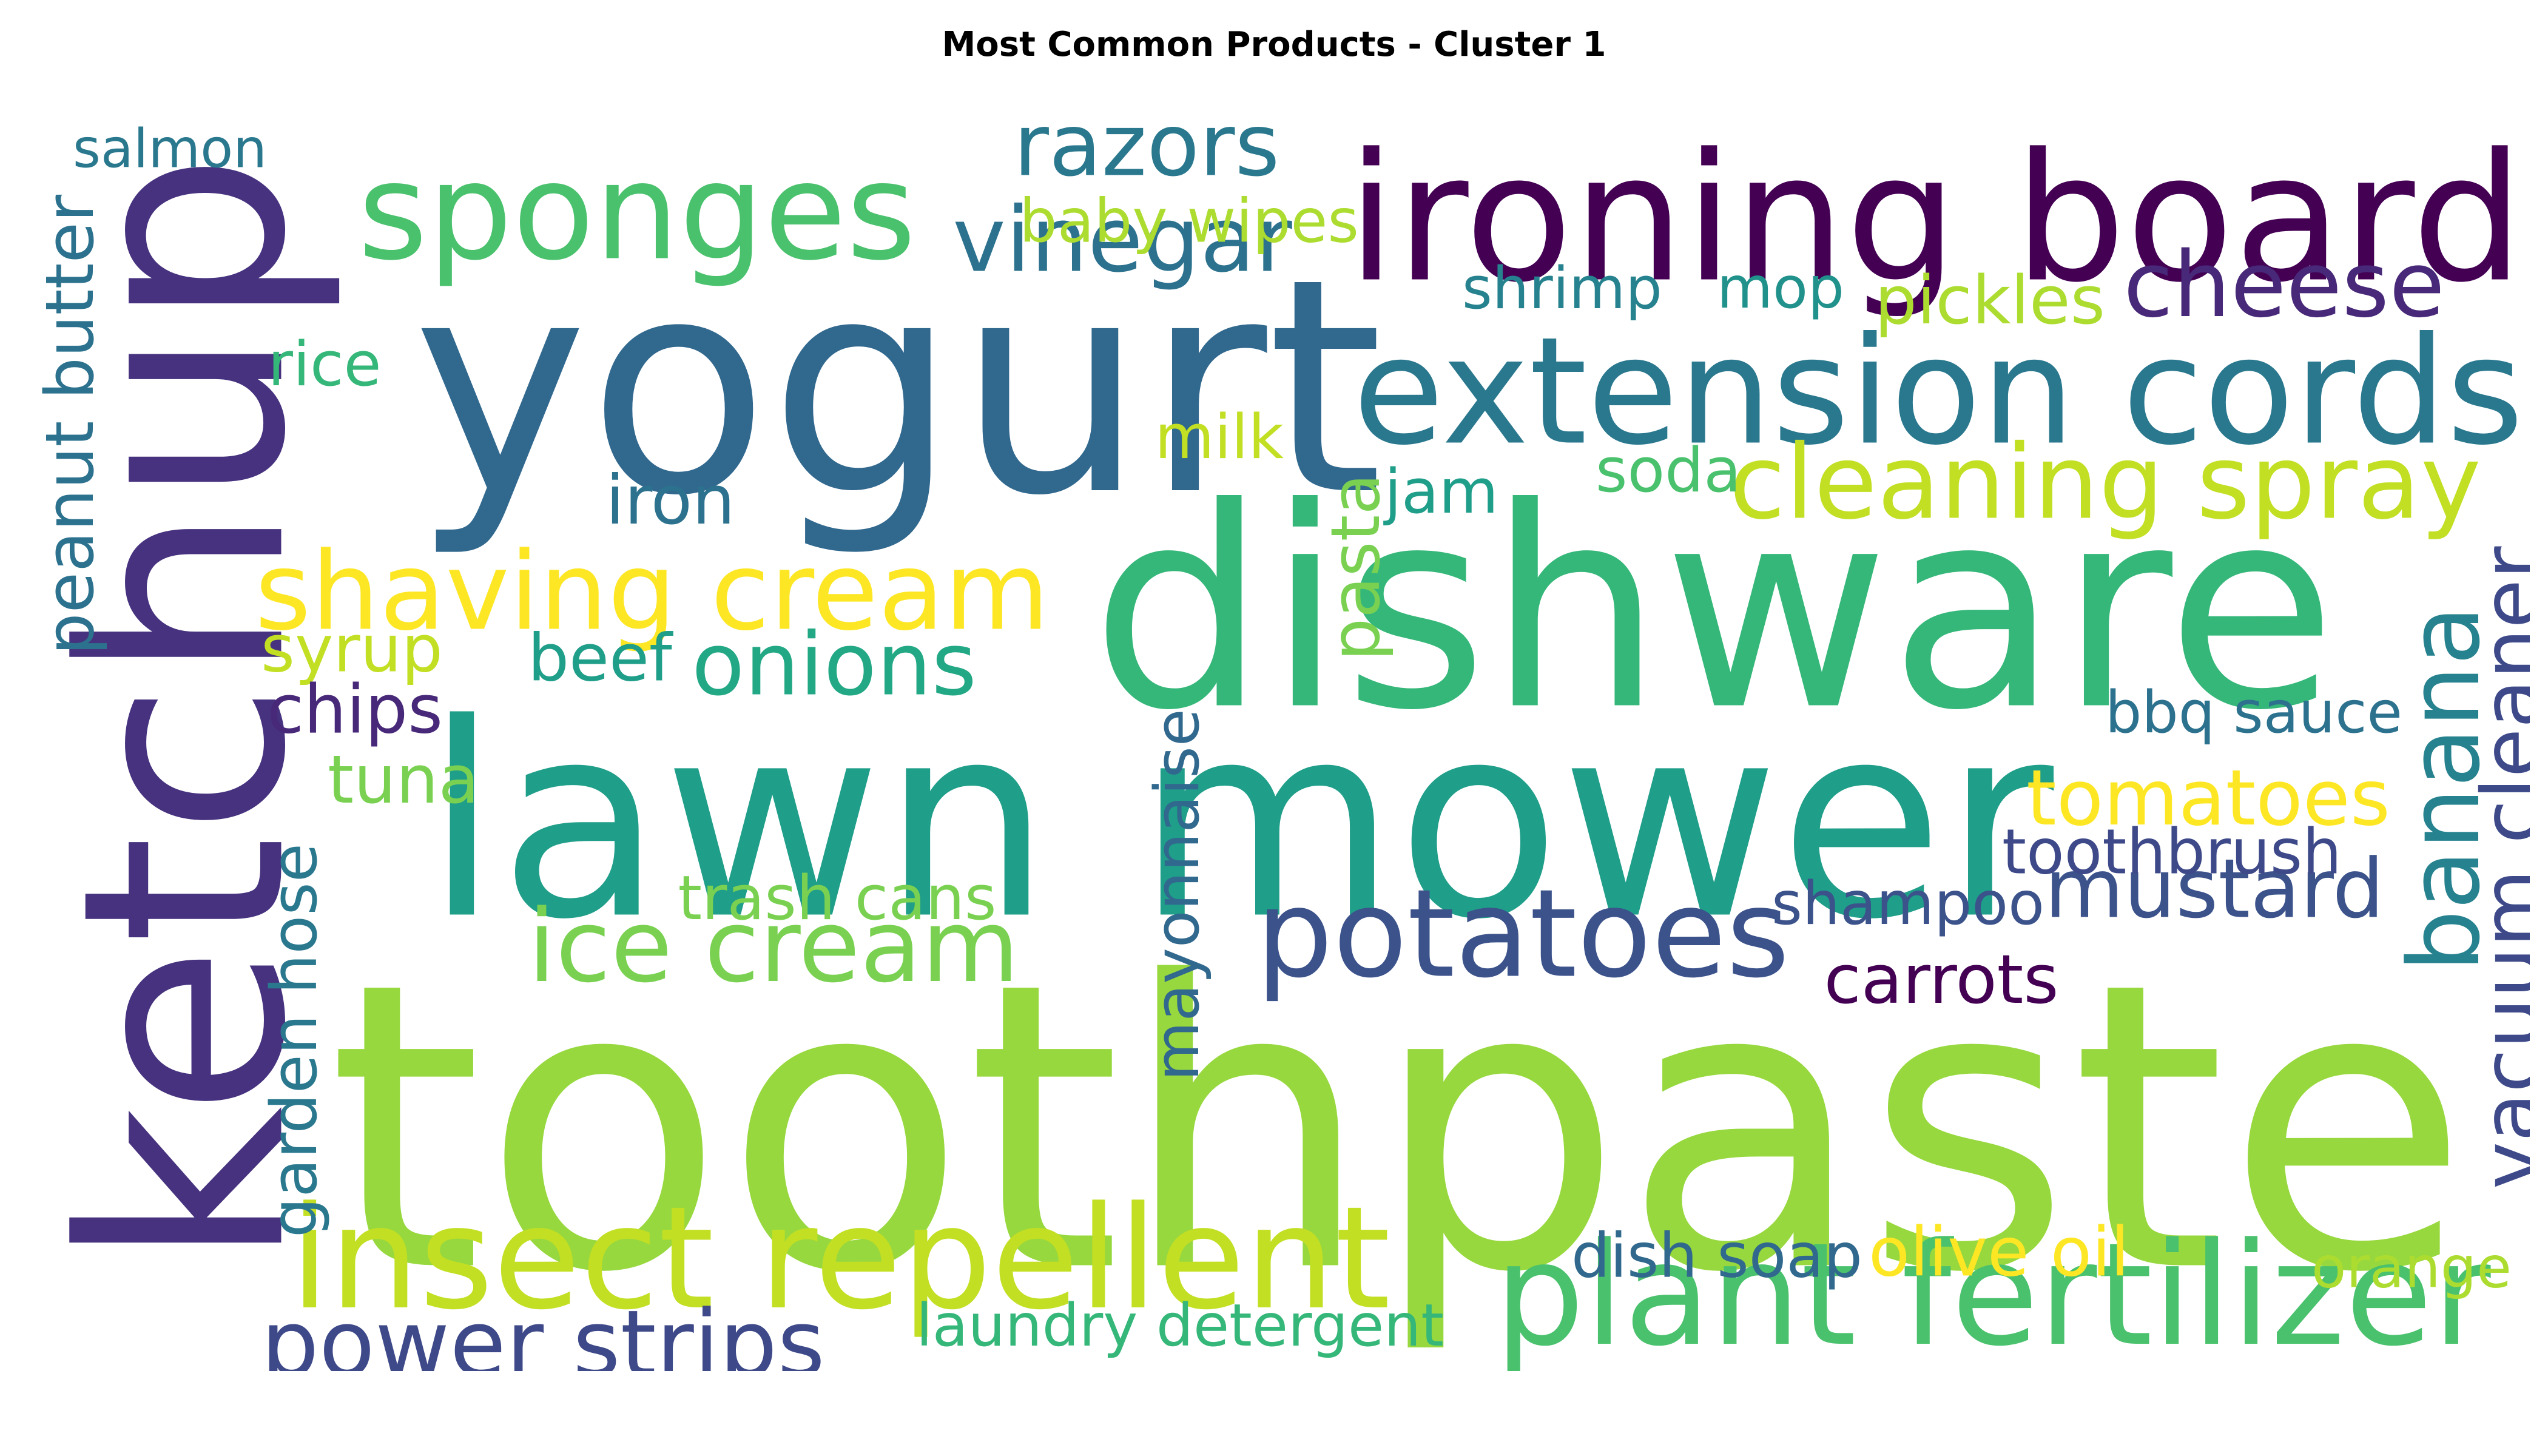 This screenshot has height=1456, width=2548. I want to click on word-mop: mop, so click(1780, 288).